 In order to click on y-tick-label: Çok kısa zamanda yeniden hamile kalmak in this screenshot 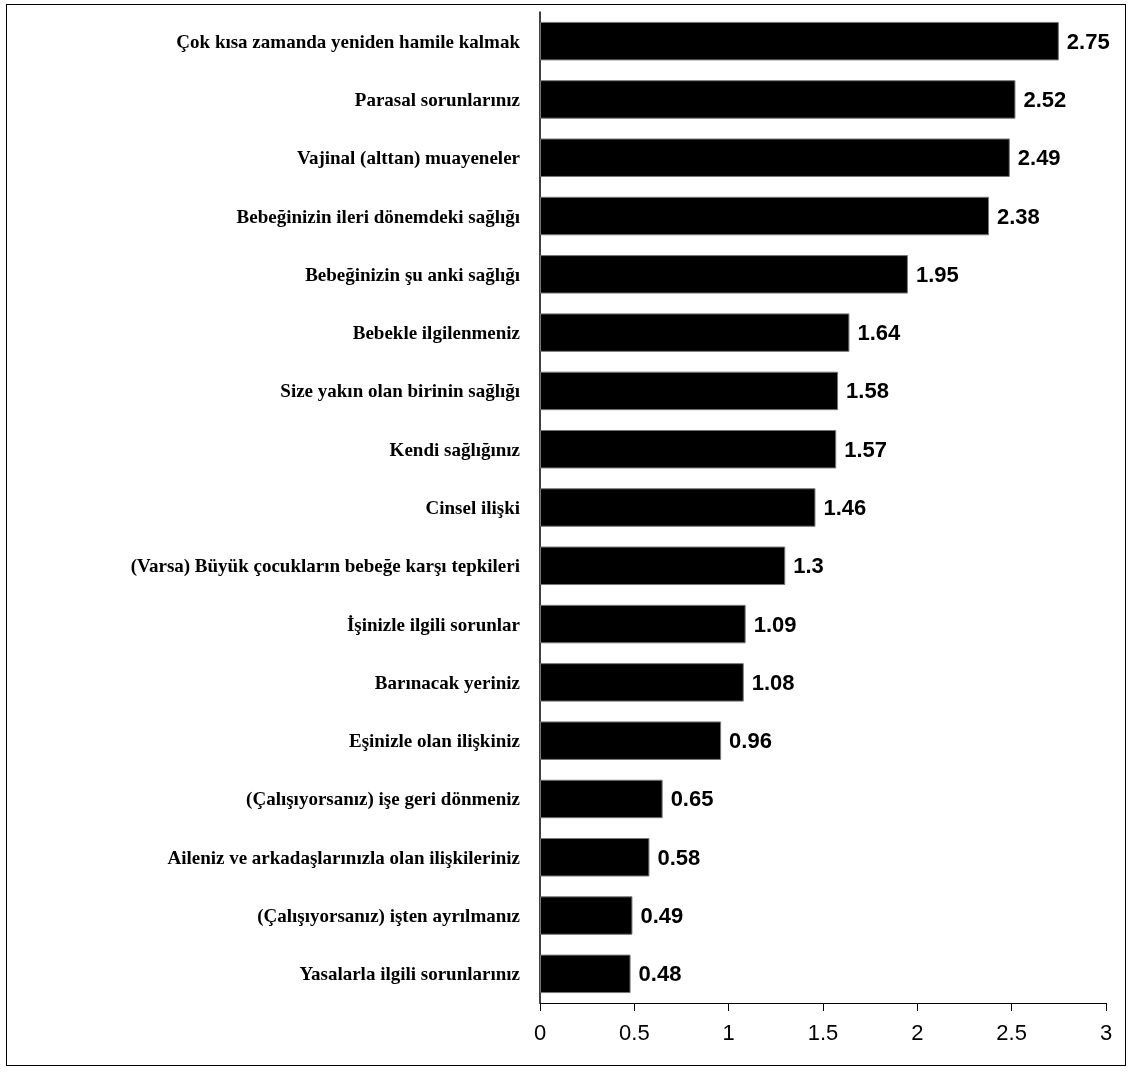, I will do `click(348, 41)`.